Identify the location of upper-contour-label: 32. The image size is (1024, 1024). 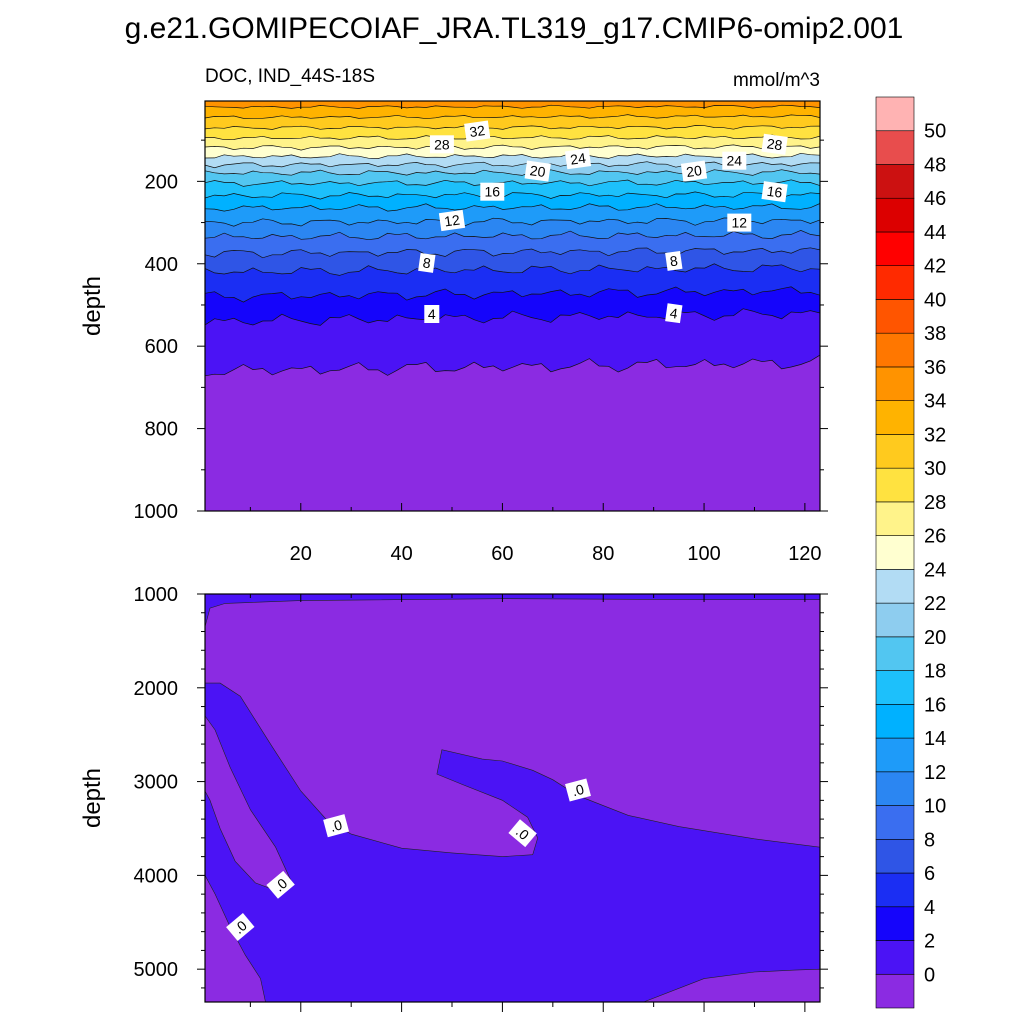
(477, 131).